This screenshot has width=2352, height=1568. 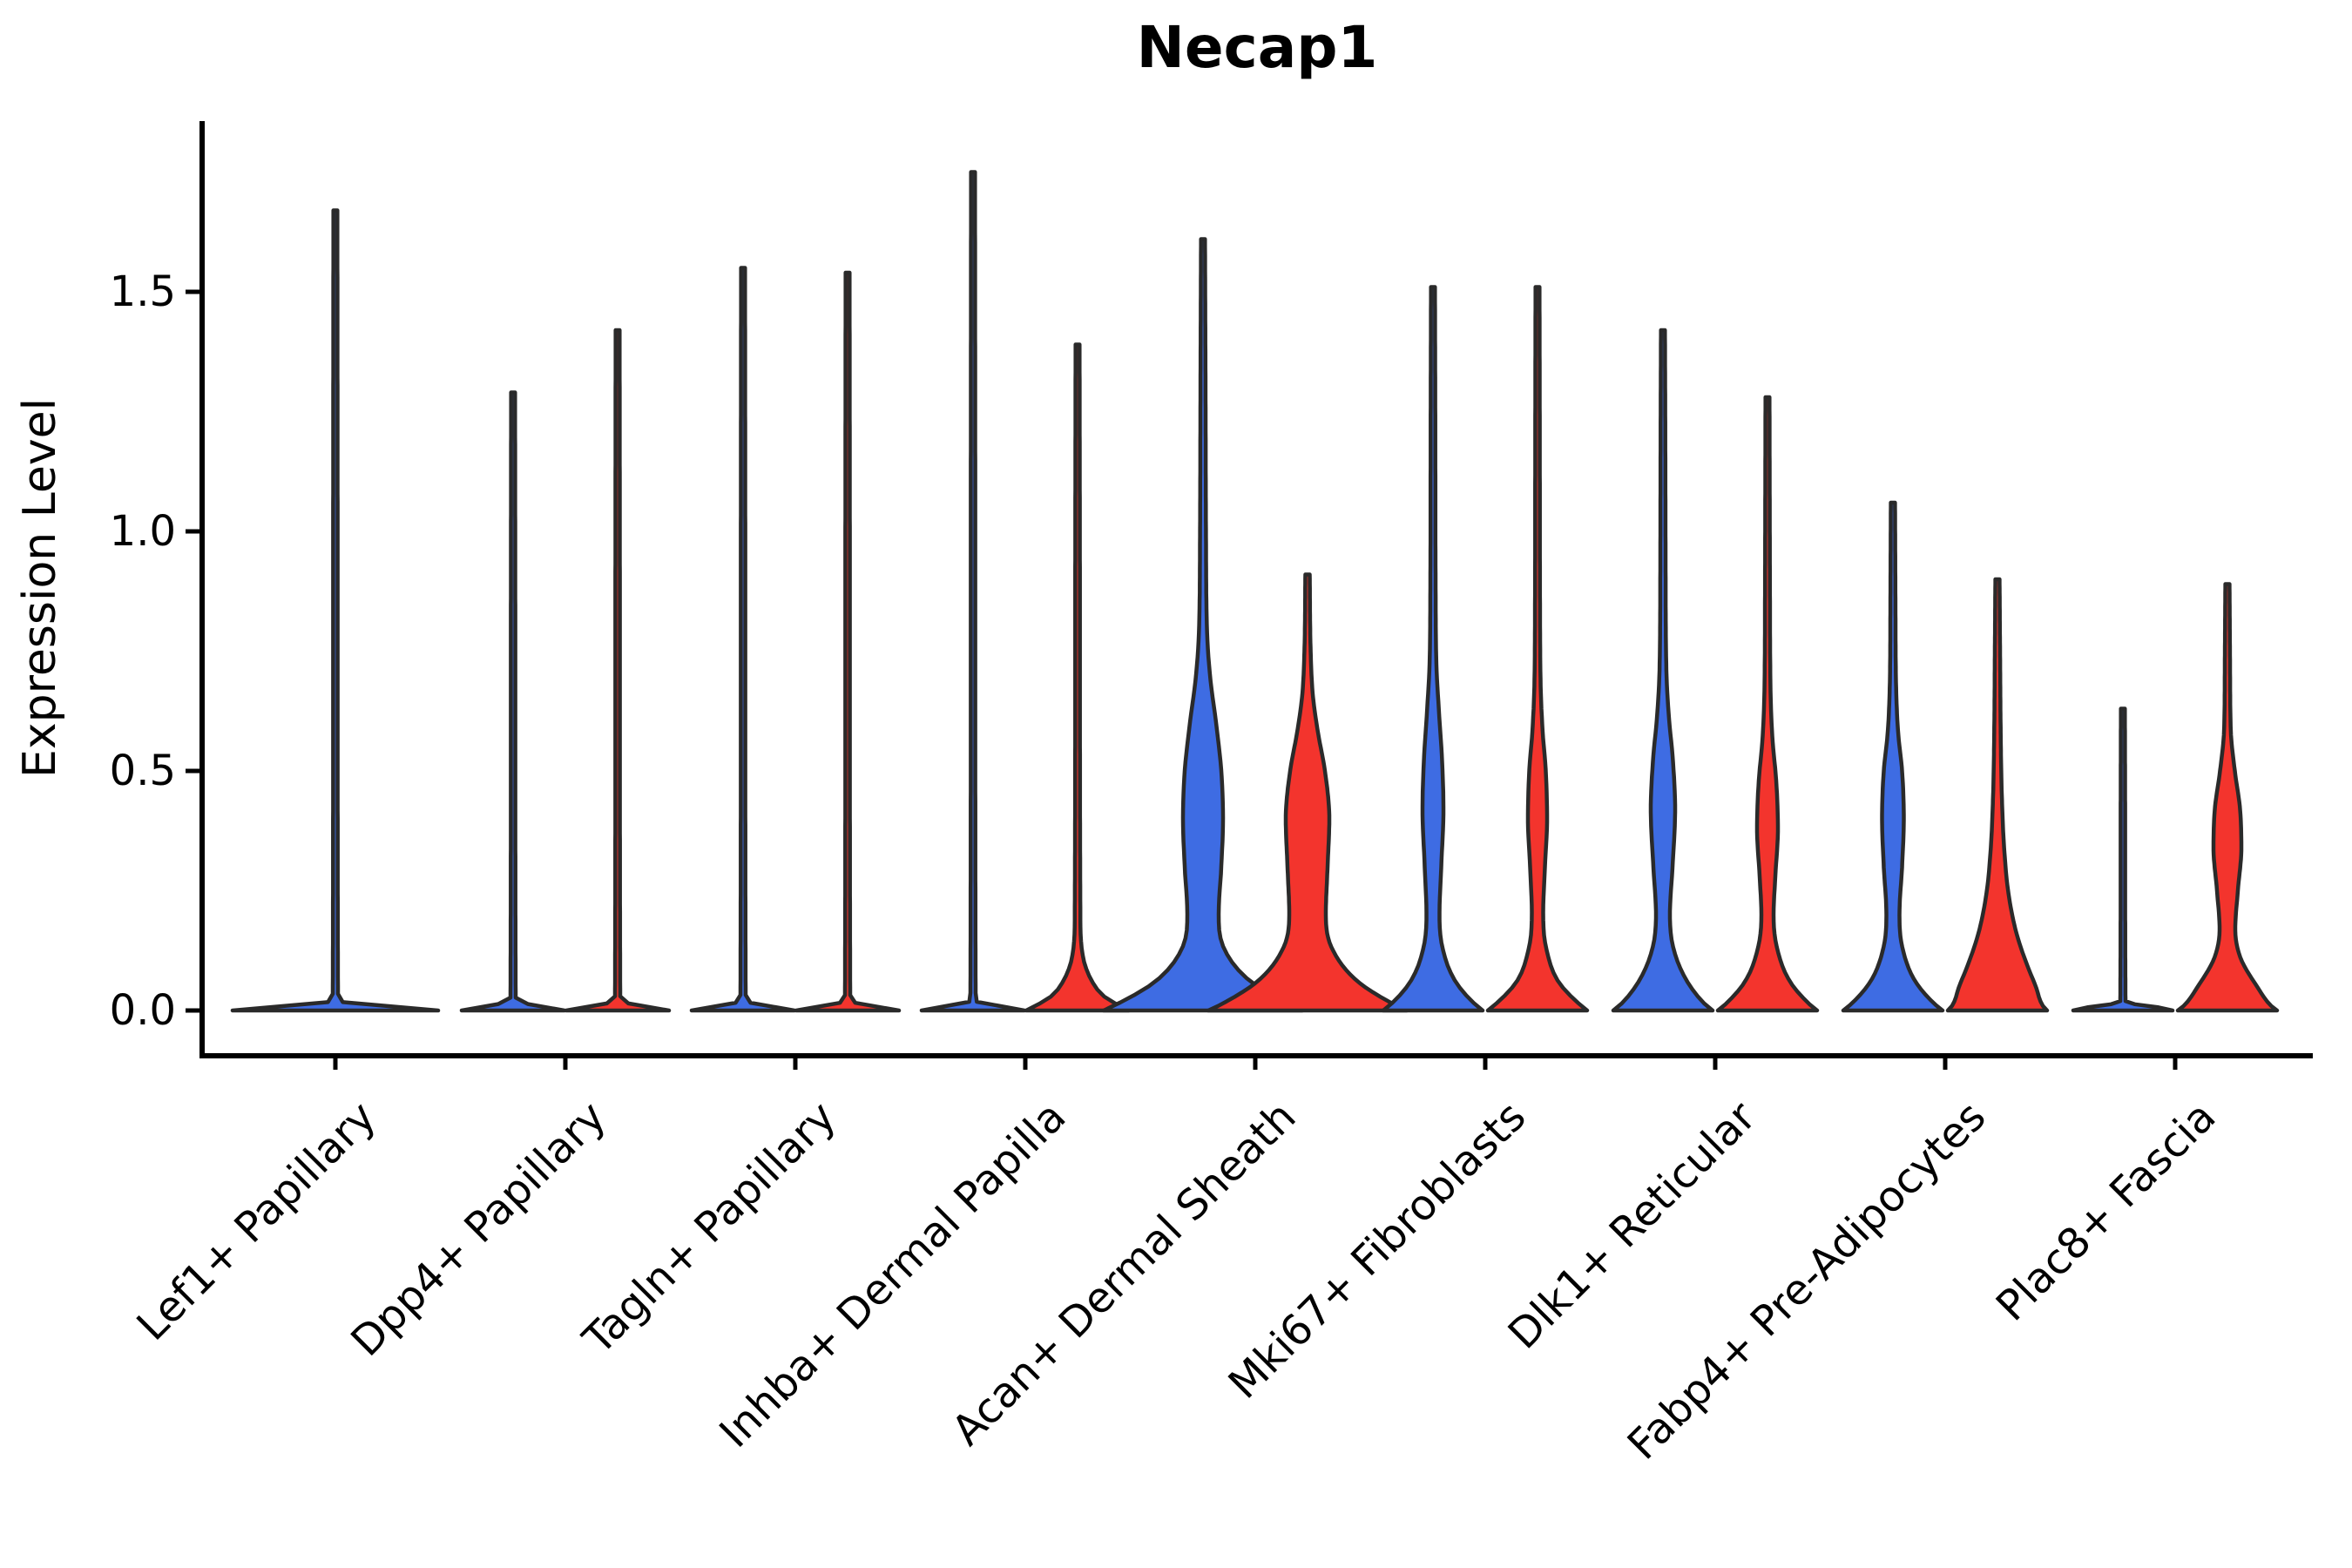 What do you see at coordinates (2227, 797) in the screenshot?
I see `violin-9-red` at bounding box center [2227, 797].